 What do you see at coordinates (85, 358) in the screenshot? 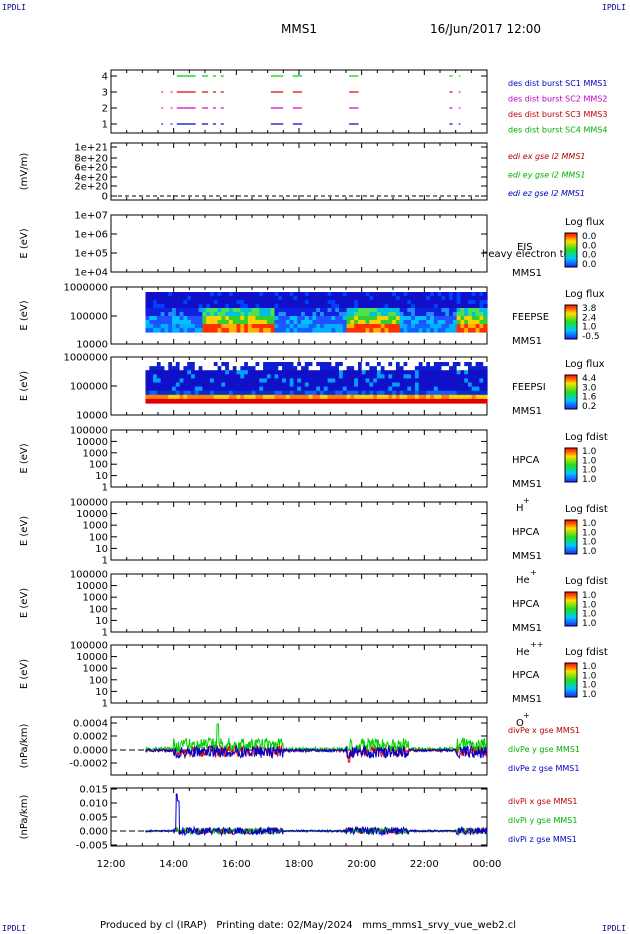
I see `feepsi-ytick-label: 1000000` at bounding box center [85, 358].